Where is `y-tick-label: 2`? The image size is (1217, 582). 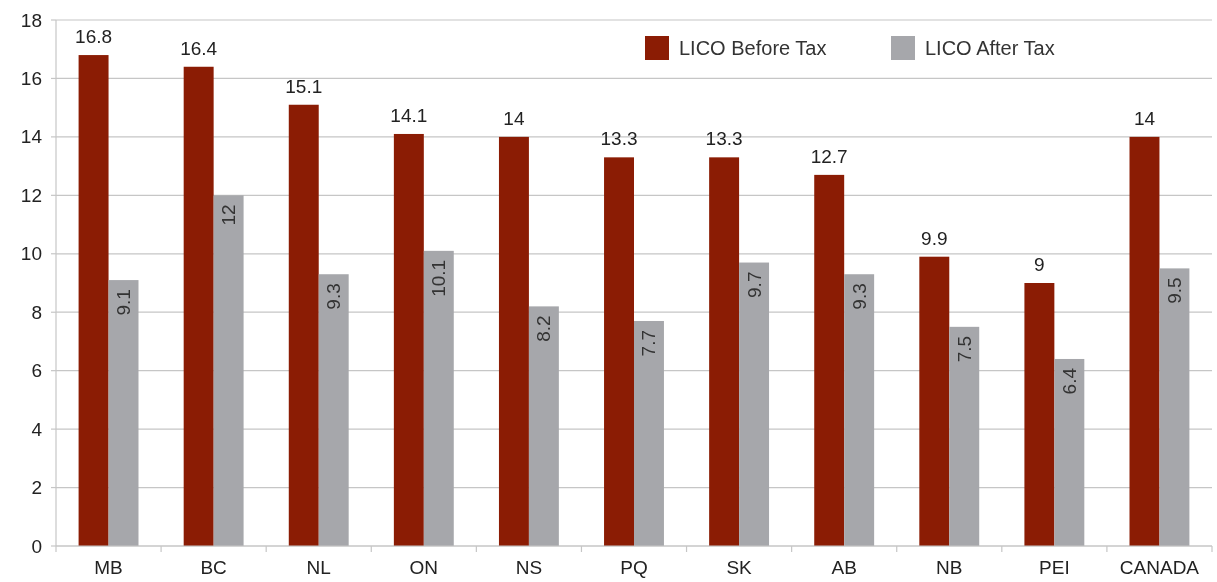 y-tick-label: 2 is located at coordinates (36, 488).